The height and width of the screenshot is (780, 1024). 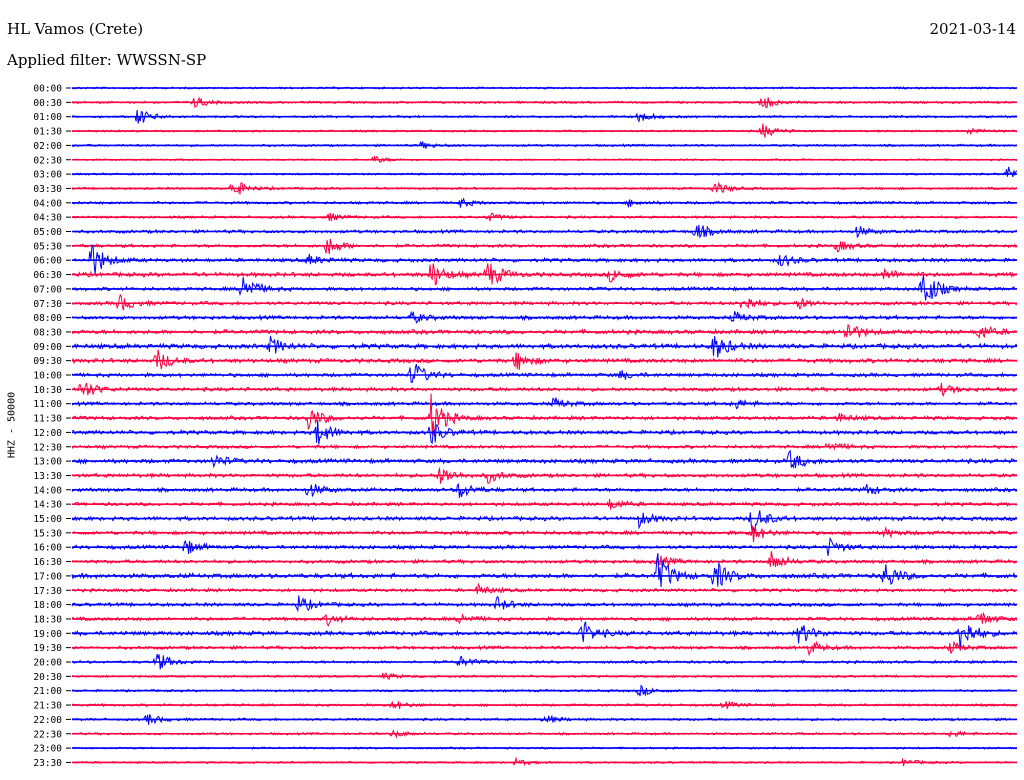 What do you see at coordinates (47, 490) in the screenshot?
I see `time-tick-label: 14:00` at bounding box center [47, 490].